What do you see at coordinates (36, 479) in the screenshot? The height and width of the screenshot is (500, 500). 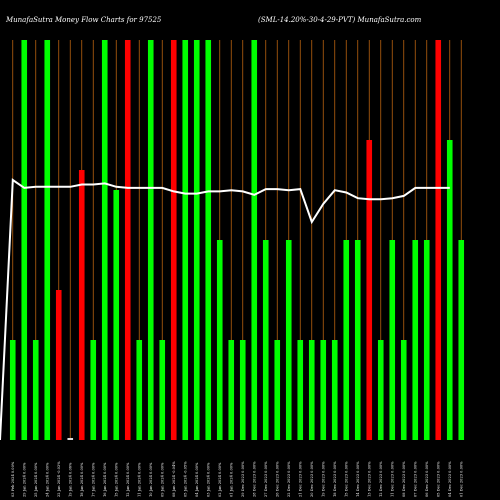 I see `x-tick-label: 25 Jan 2024 0.00%` at bounding box center [36, 479].